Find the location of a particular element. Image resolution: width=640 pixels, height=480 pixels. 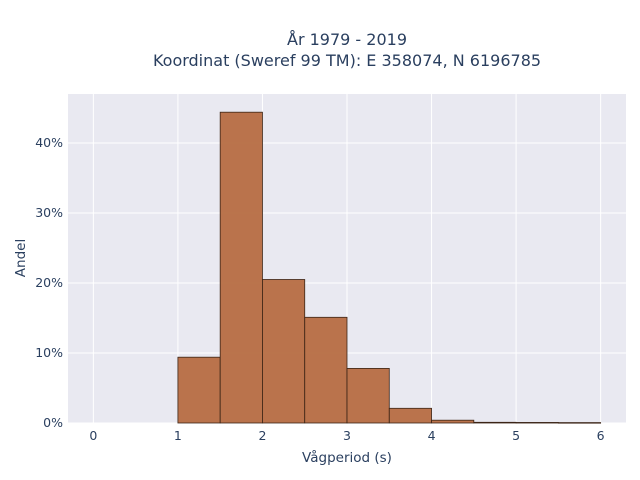

x-axis-ticks: 0 1 2 3 4 5 6 is located at coordinates (346, 435).